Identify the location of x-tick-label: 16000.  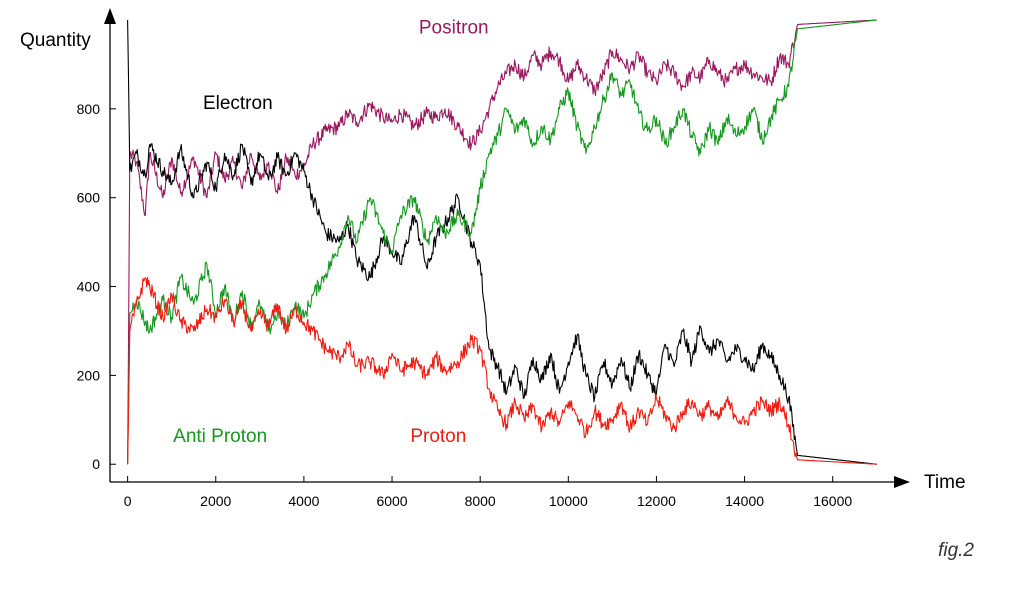
(832, 501).